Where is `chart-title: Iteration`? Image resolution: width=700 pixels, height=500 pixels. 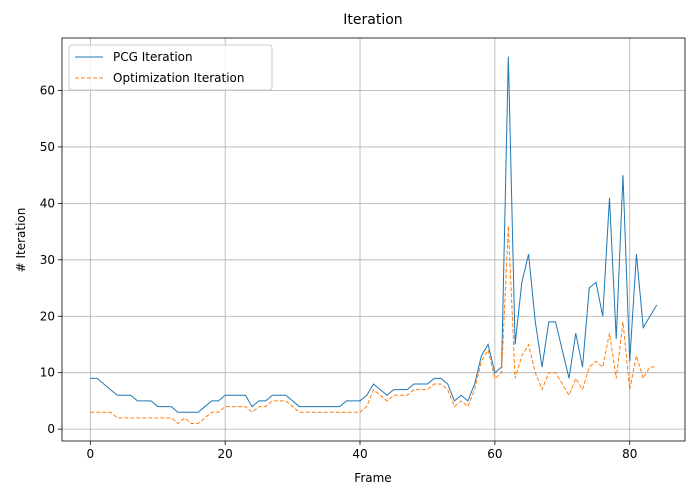 chart-title: Iteration is located at coordinates (372, 20).